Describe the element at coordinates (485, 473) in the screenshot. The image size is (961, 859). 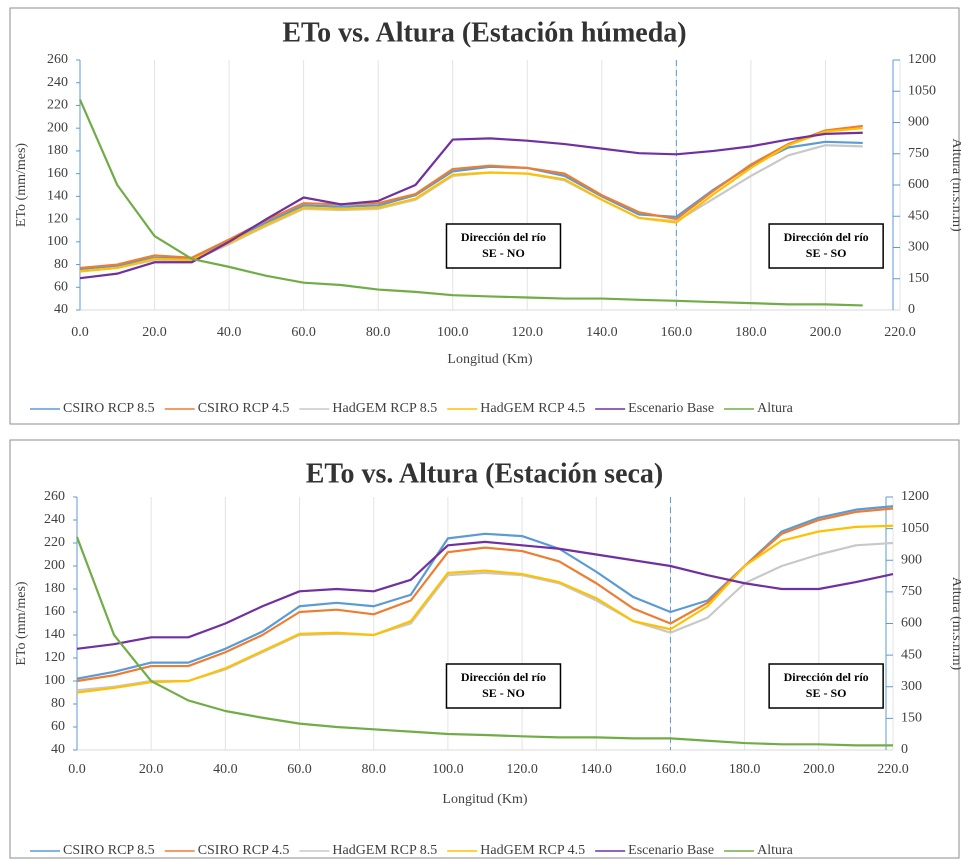
I see `chart-title: ETo vs. Altura (Estación seca)` at that location.